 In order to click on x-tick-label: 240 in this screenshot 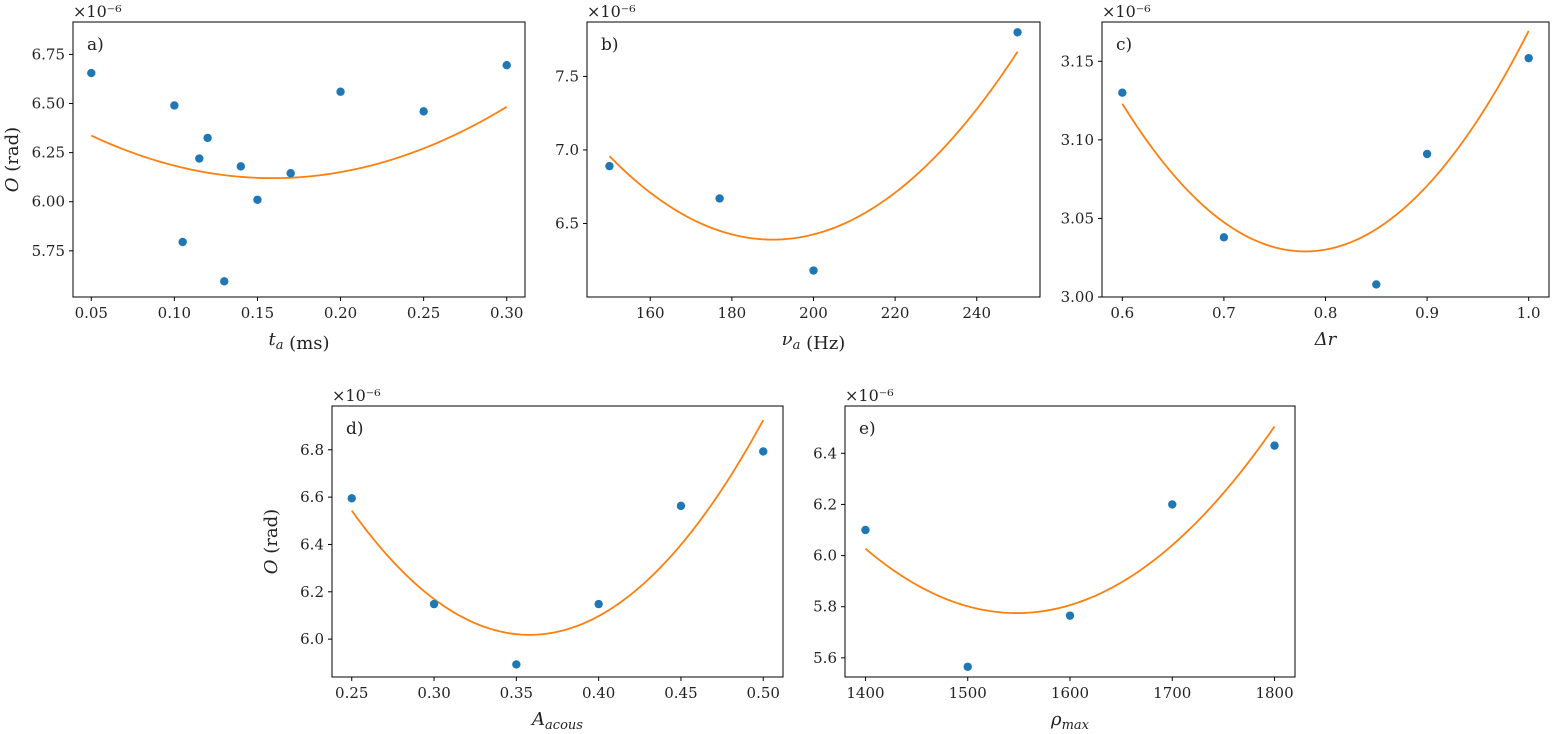, I will do `click(976, 313)`.